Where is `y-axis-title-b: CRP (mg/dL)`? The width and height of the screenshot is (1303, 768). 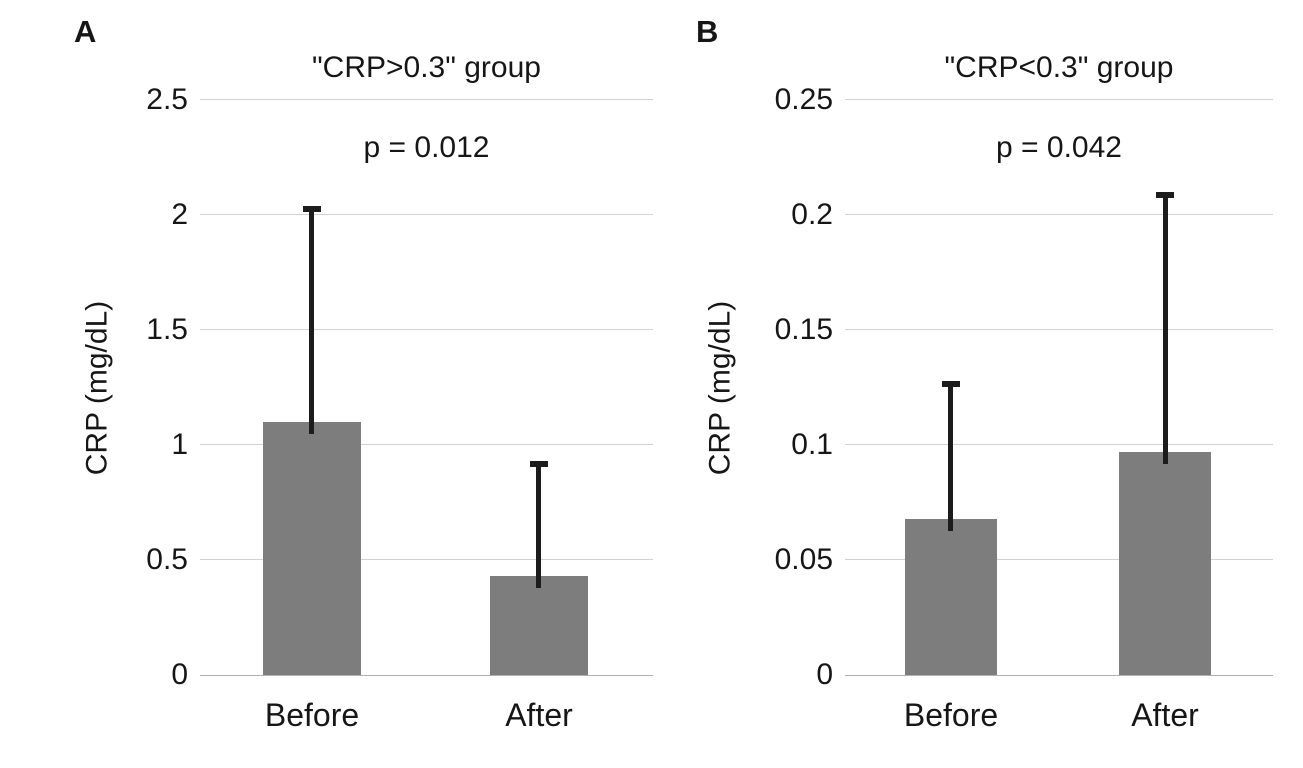 y-axis-title-b: CRP (mg/dL) is located at coordinates (719, 387).